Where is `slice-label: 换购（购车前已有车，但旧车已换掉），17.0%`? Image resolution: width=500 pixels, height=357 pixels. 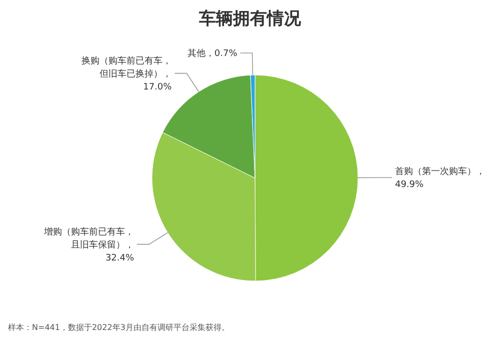 slice-label: 换购（购车前已有车，但旧车已换掉），17.0% is located at coordinates (127, 73).